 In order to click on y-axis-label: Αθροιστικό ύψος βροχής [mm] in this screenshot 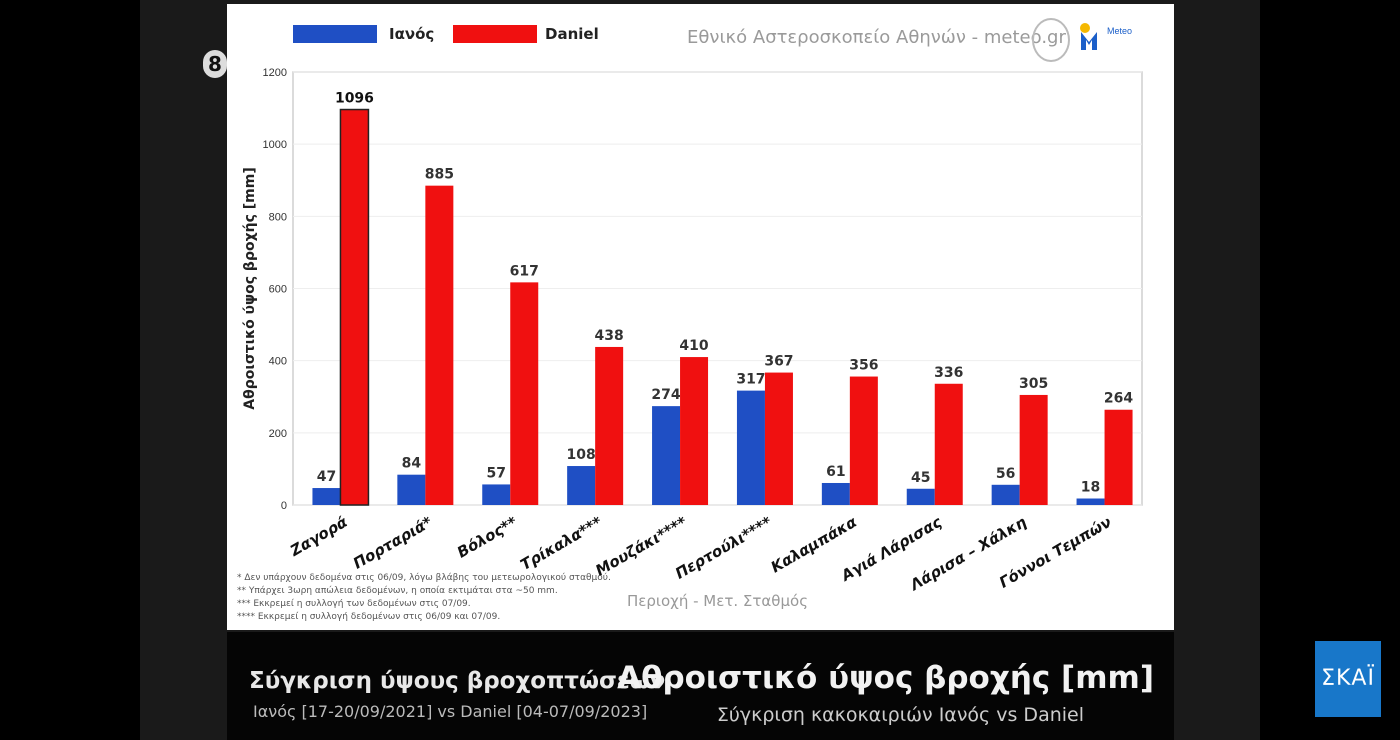, I will do `click(250, 288)`.